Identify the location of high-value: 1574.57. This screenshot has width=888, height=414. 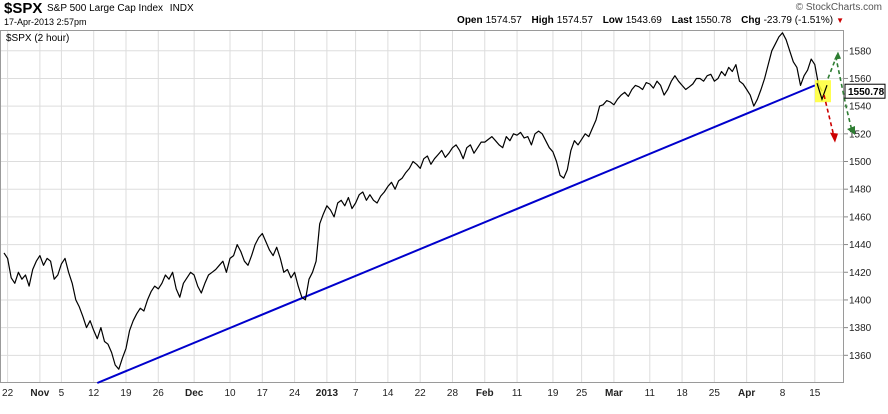
(574, 20).